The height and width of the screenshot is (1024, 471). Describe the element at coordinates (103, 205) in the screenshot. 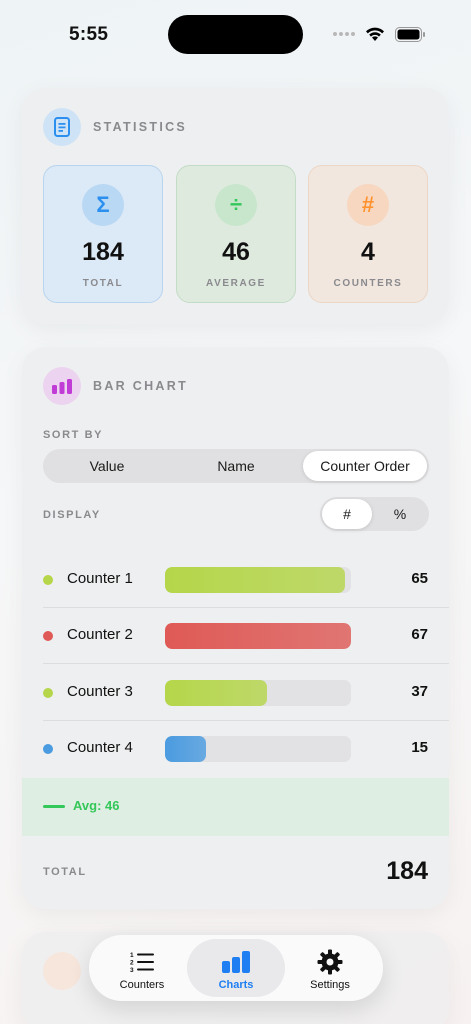

I see `sigma-icon: Σ` at that location.